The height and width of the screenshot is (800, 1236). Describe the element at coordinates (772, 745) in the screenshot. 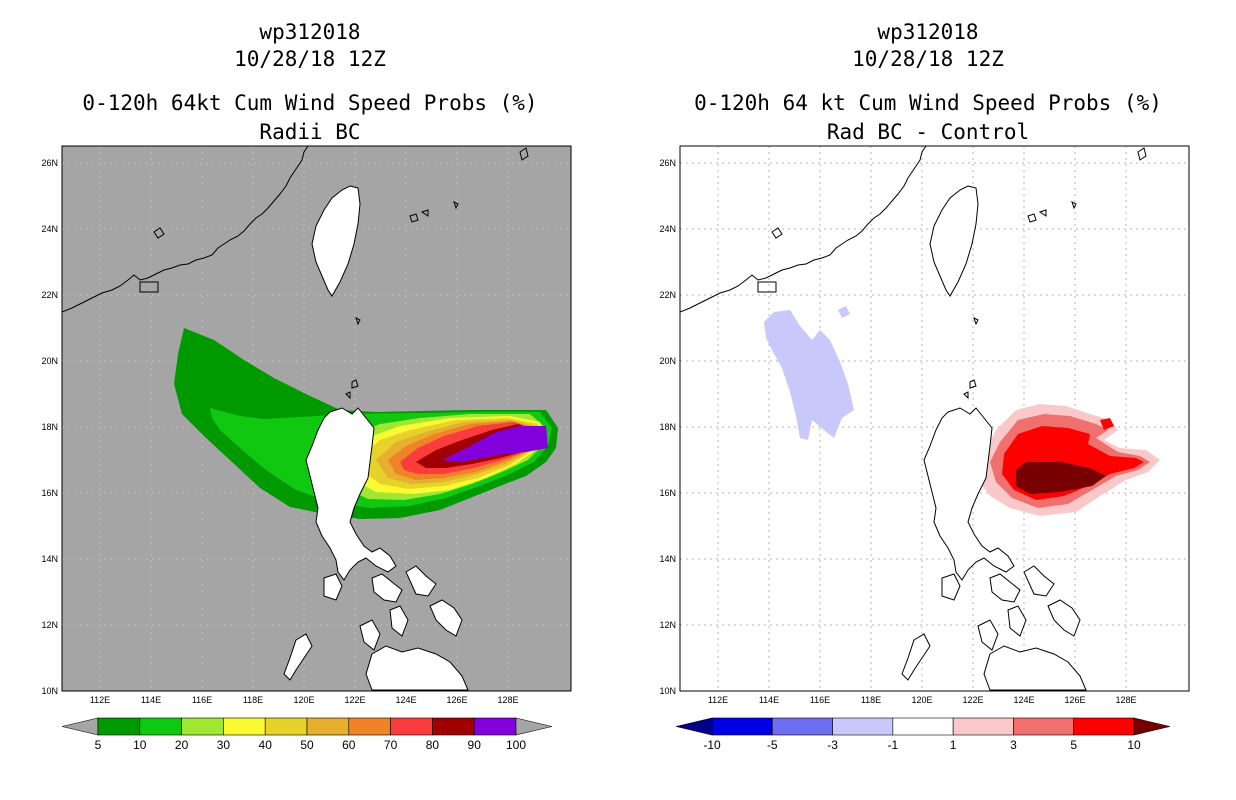

I see `right-colorbar-label: -5` at that location.